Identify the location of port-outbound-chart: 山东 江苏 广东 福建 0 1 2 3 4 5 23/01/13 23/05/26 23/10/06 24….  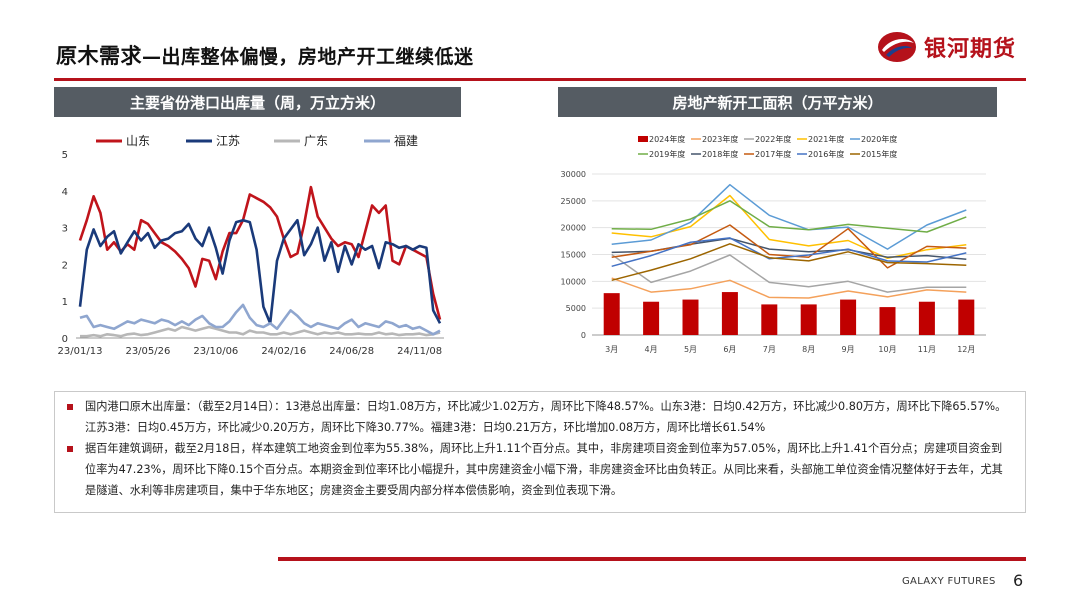
(257, 244).